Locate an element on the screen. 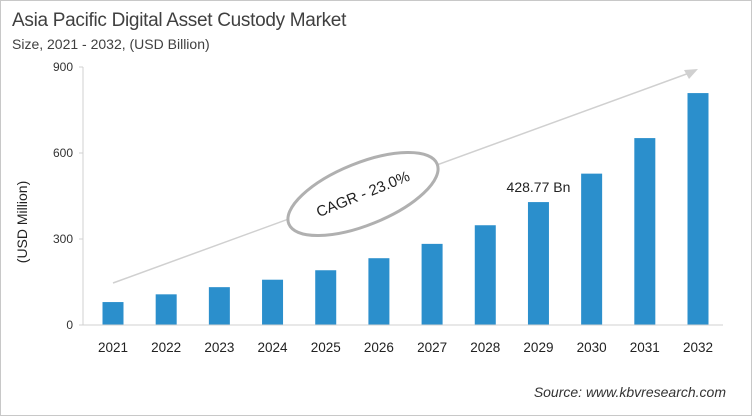 The width and height of the screenshot is (752, 416). bar-2021 is located at coordinates (113, 313).